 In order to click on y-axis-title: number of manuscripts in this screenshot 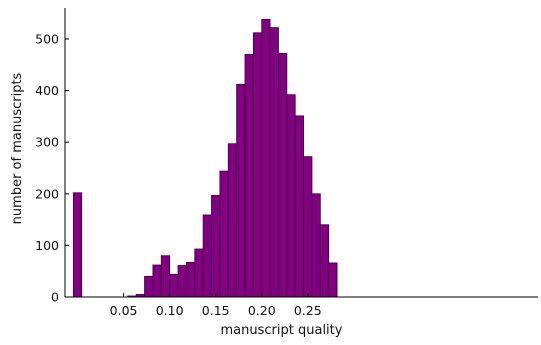, I will do `click(17, 148)`.